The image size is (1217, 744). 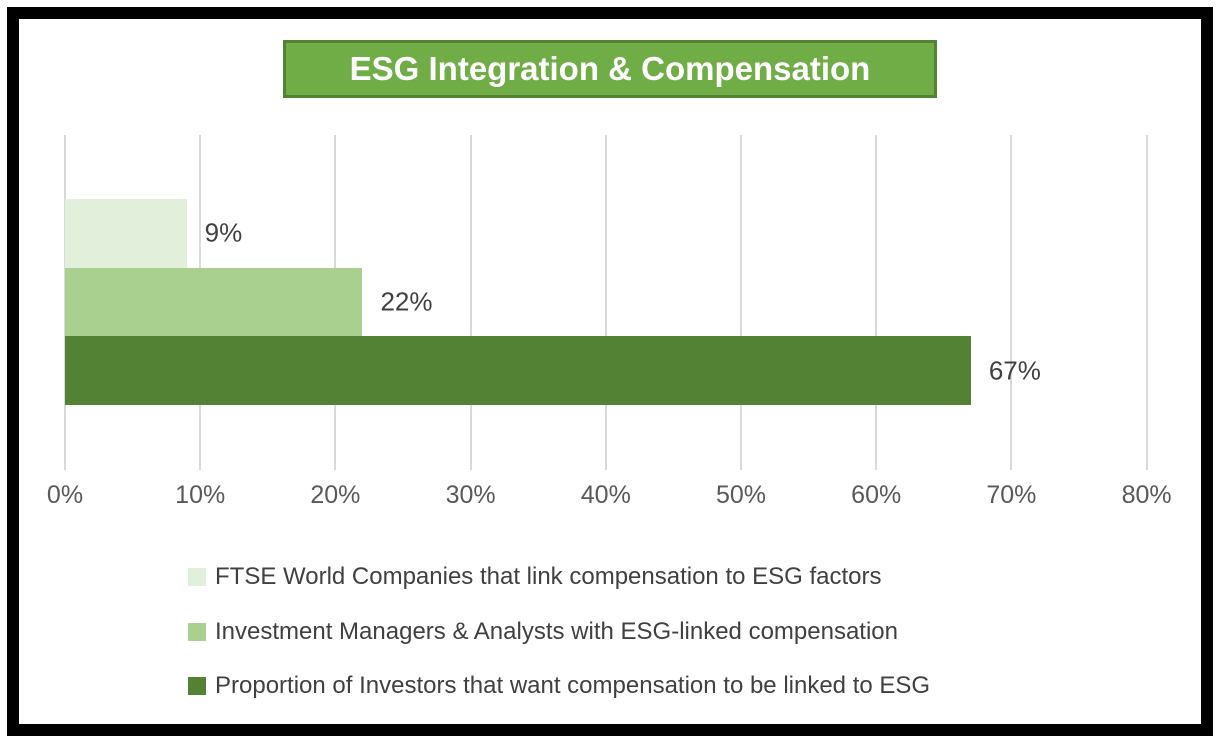 I want to click on data-label-series-1: 9%, so click(x=223, y=232).